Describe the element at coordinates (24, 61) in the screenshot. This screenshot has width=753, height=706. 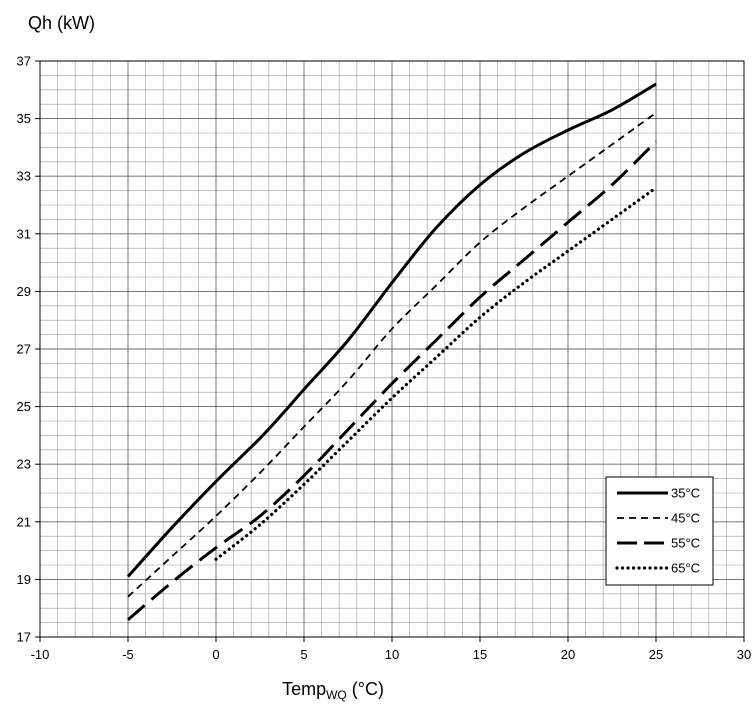
I see `y-tick-label: 37` at that location.